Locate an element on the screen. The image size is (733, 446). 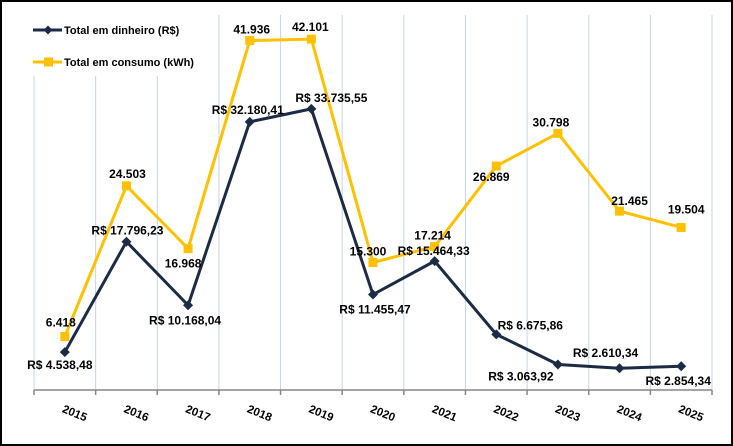
data-label: R$ 15.464,33 is located at coordinates (434, 251).